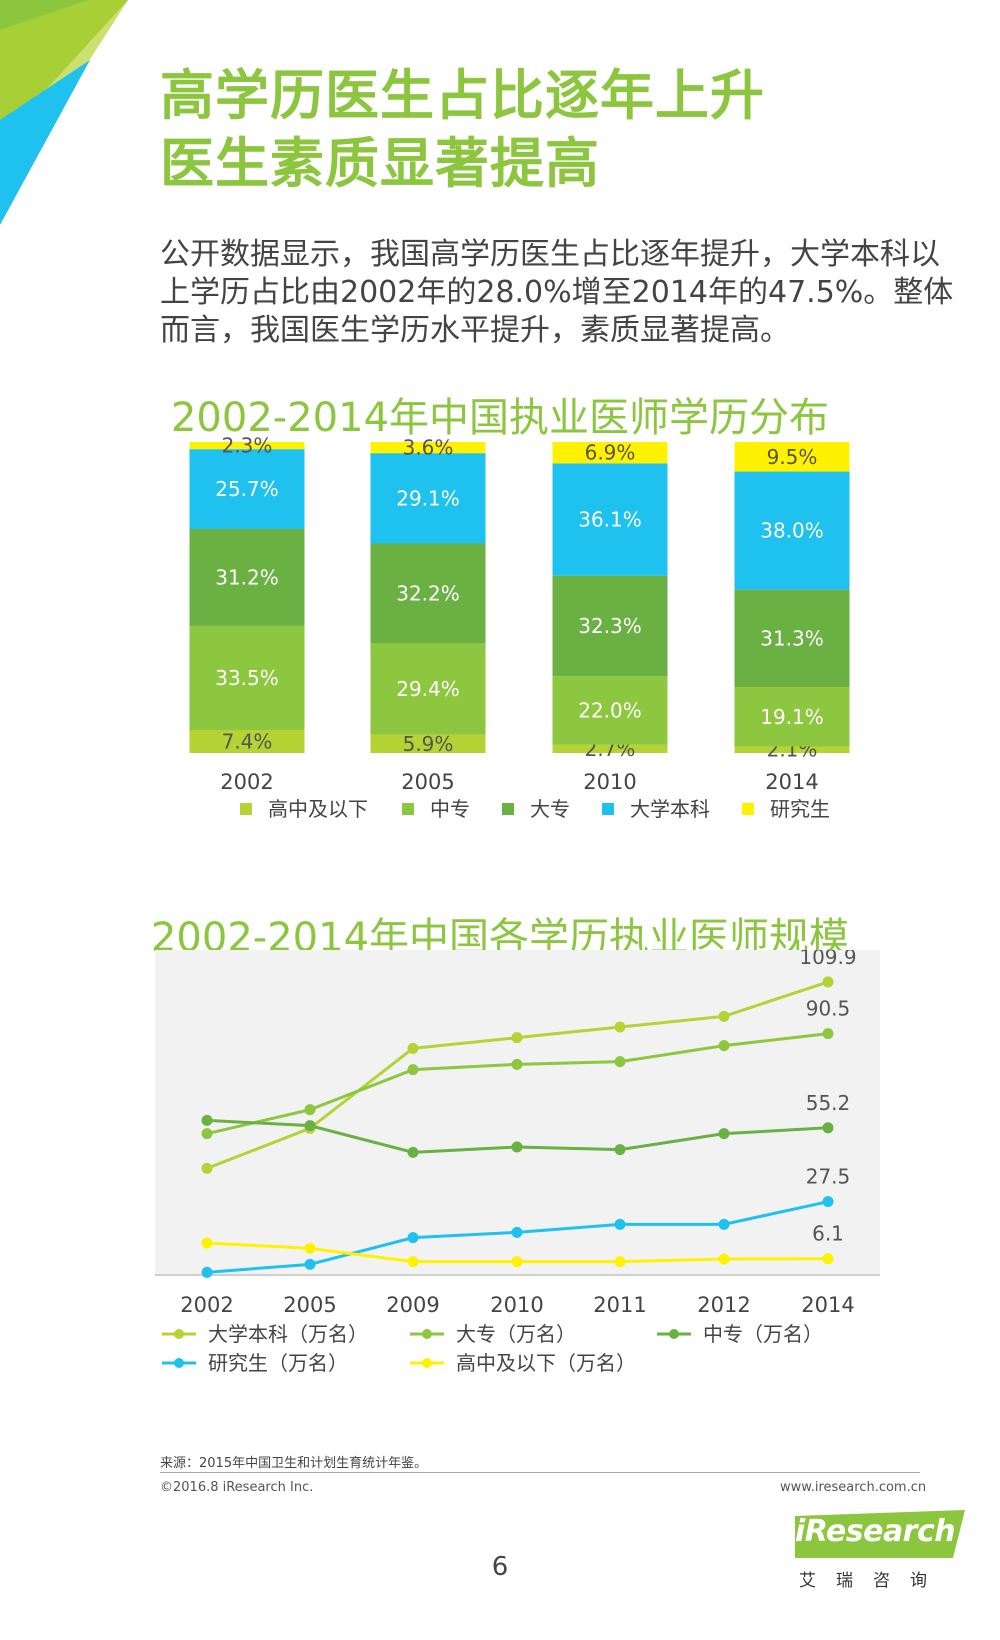 Image resolution: width=1000 pixels, height=1640 pixels. What do you see at coordinates (792, 717) in the screenshot?
I see `bar-data-label: 19.1%` at bounding box center [792, 717].